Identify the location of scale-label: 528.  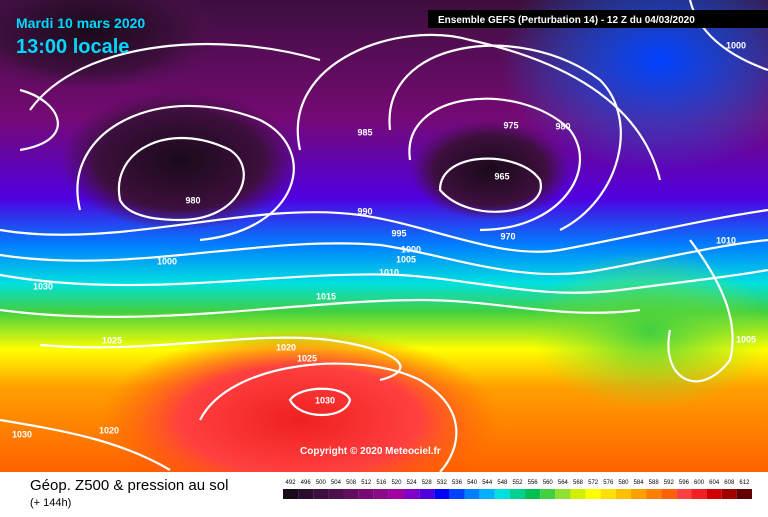
(427, 483).